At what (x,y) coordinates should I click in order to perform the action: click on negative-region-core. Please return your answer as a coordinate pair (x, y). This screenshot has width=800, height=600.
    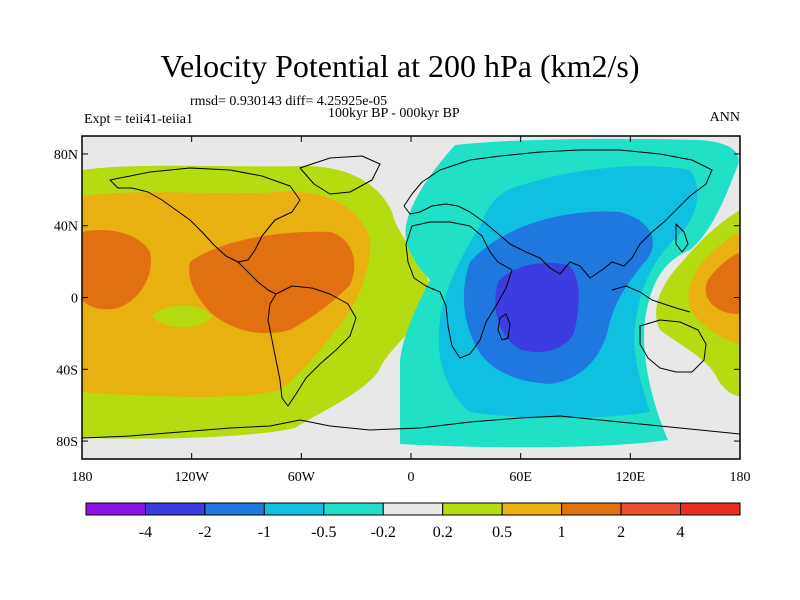
    Looking at the image, I should click on (537, 307).